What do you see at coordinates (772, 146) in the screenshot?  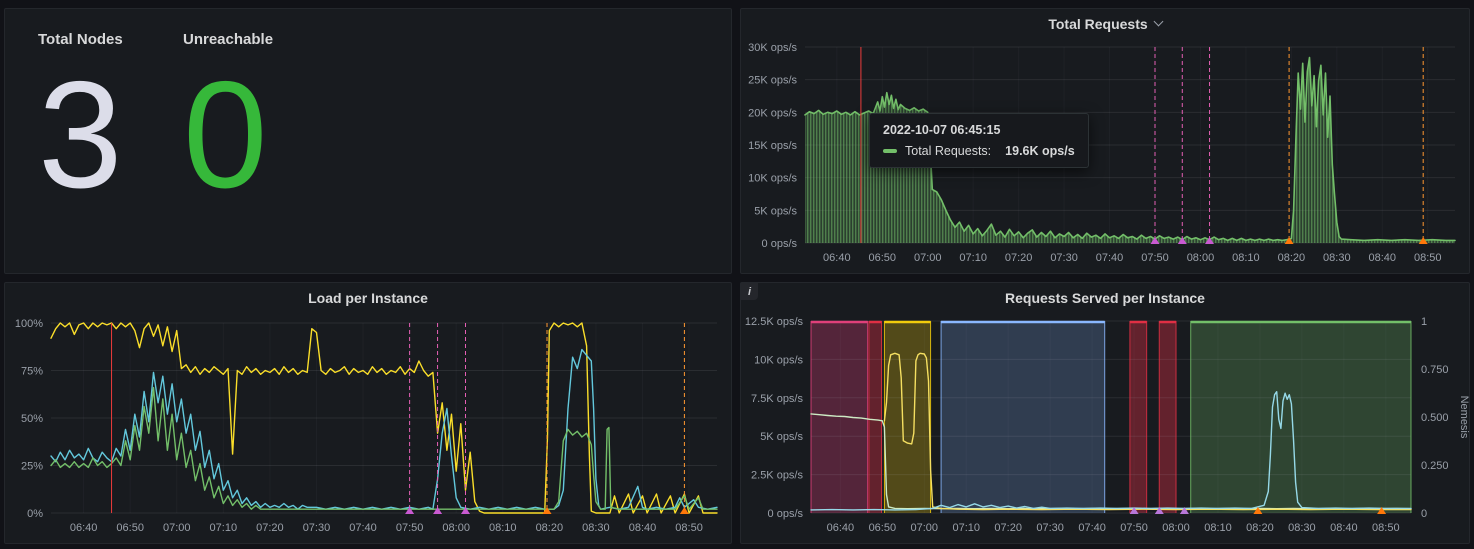 I see `svg-text: 15K ops/s` at bounding box center [772, 146].